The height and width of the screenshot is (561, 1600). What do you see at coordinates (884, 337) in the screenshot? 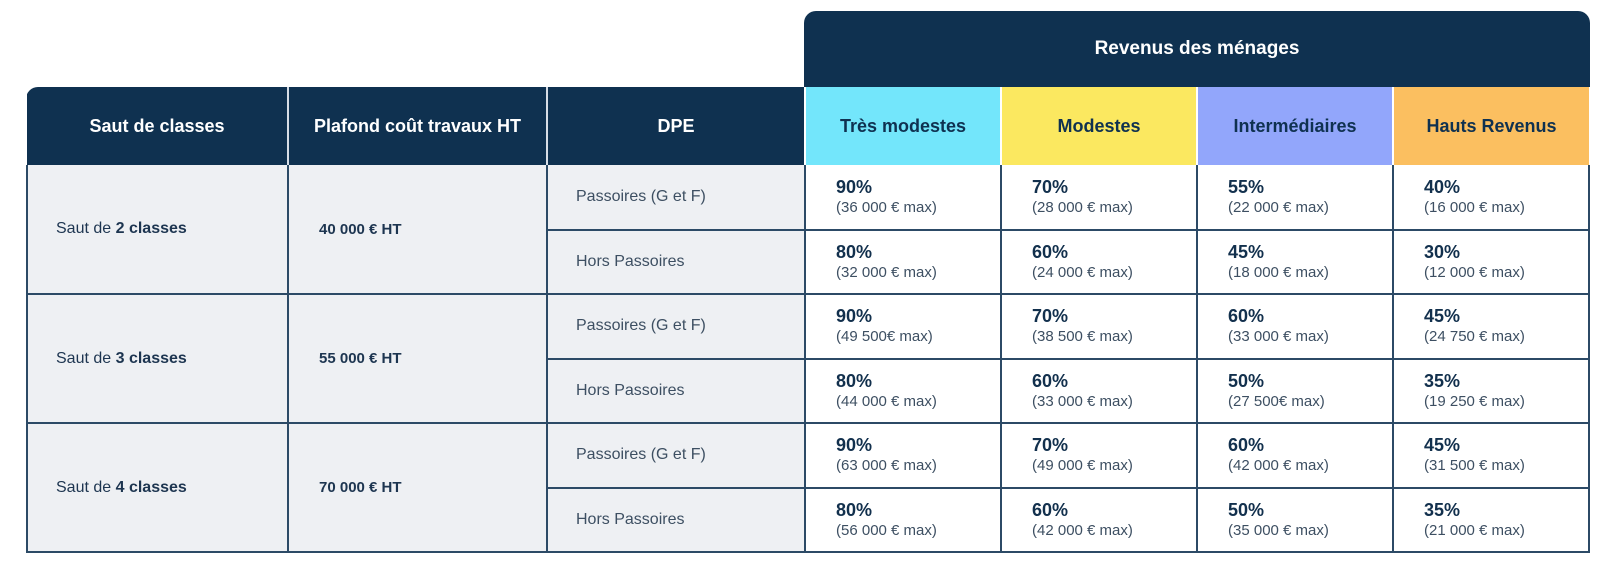
I see `aid-max-amount: (49 500€ max)` at bounding box center [884, 337].